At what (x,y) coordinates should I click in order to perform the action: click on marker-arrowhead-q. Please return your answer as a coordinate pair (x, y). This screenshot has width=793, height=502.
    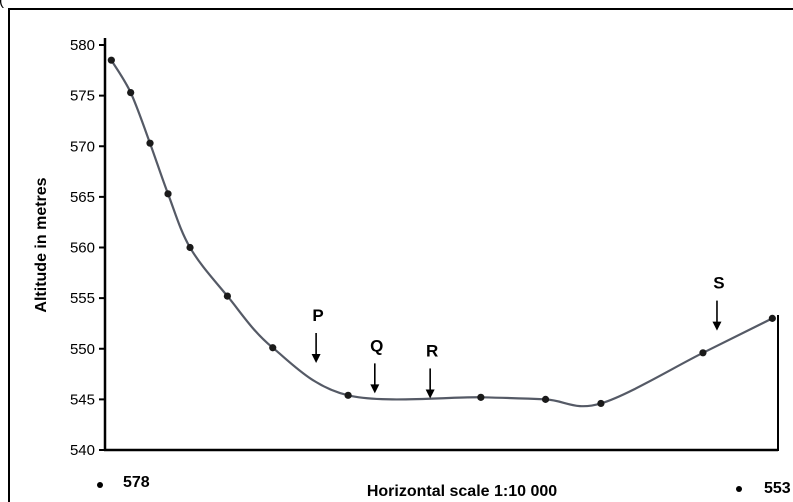
    Looking at the image, I should click on (375, 389).